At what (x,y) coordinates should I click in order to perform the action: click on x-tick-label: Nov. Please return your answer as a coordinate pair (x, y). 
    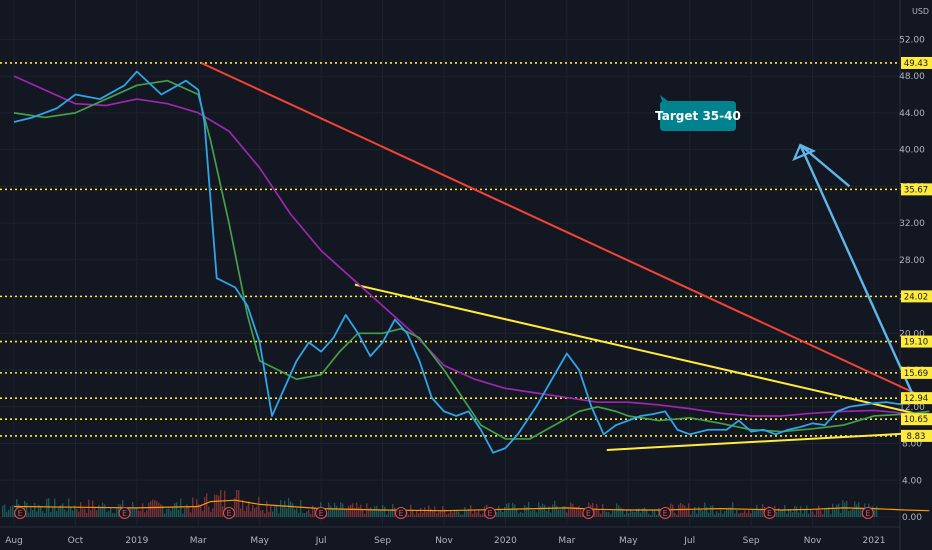
    Looking at the image, I should click on (444, 541).